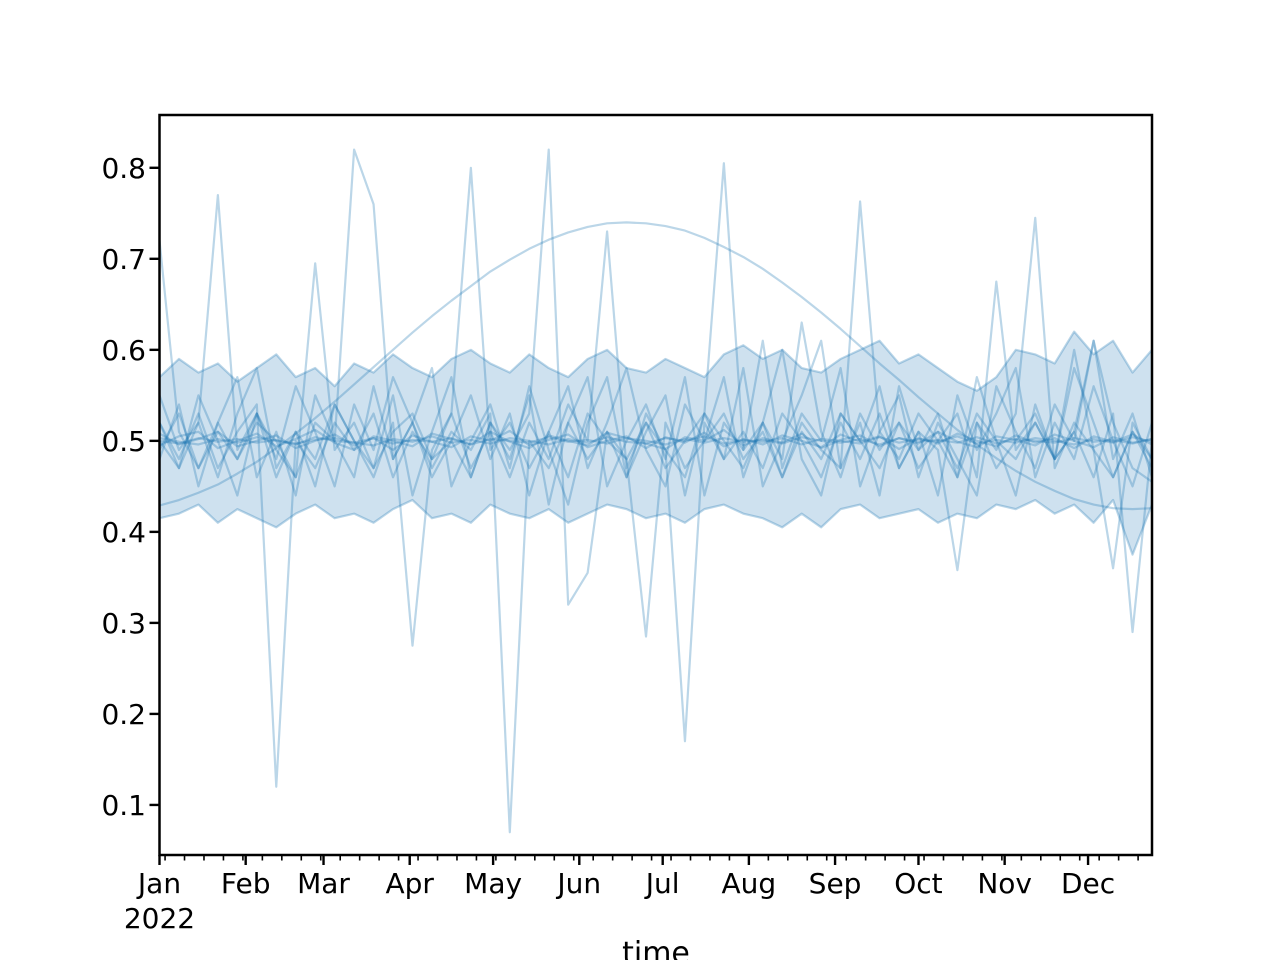  What do you see at coordinates (662, 883) in the screenshot?
I see `x-tick-label: Jul` at bounding box center [662, 883].